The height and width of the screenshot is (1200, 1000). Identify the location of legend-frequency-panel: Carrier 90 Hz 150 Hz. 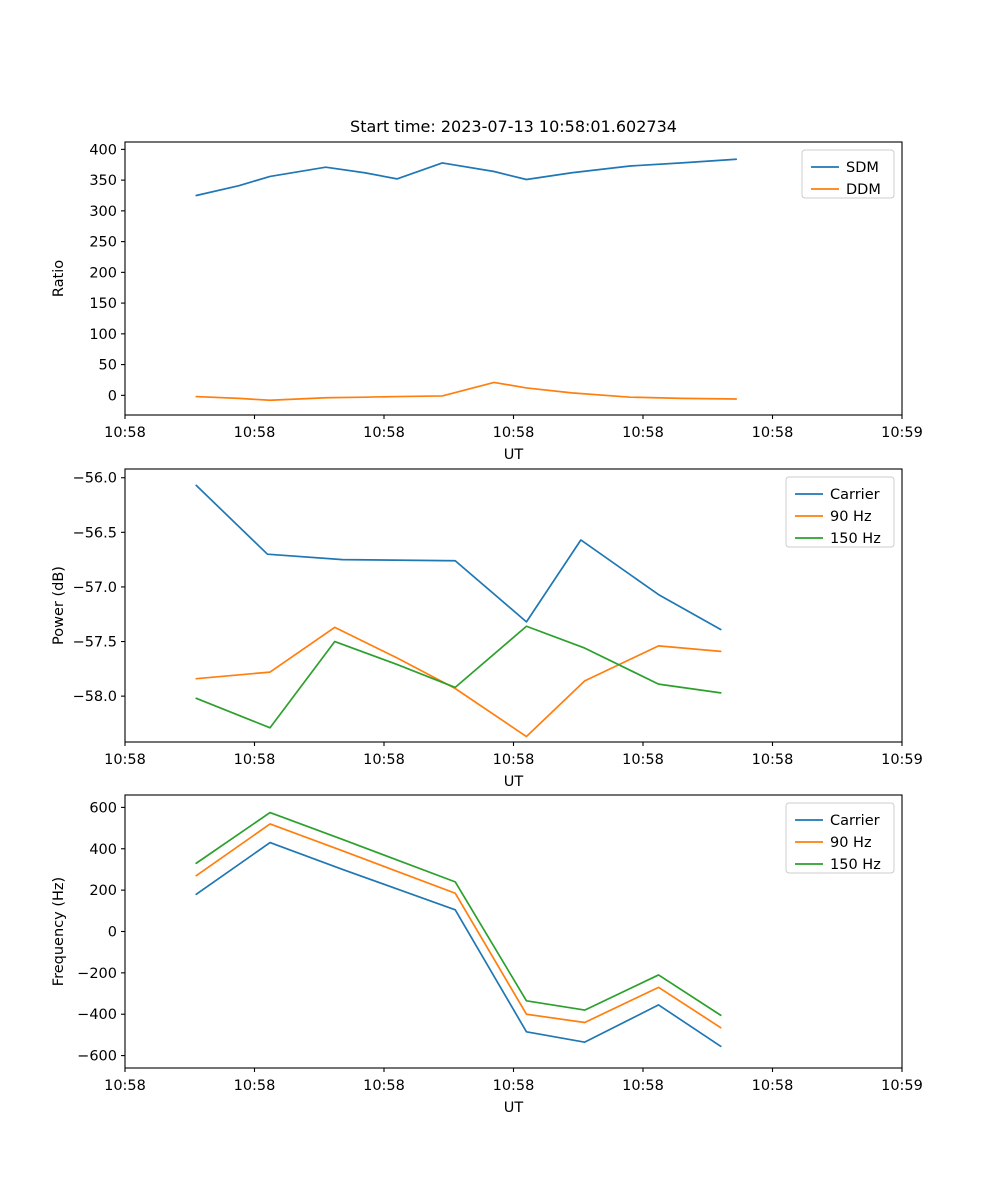
(840, 838).